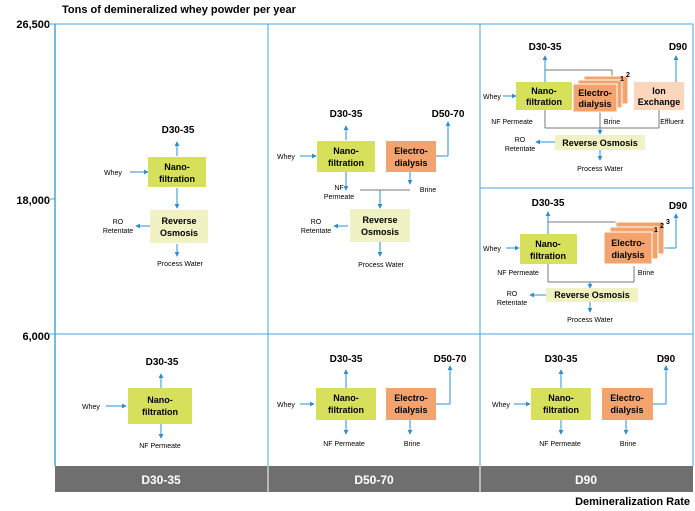  I want to click on column-label-d30-35: D30-35, so click(161, 480).